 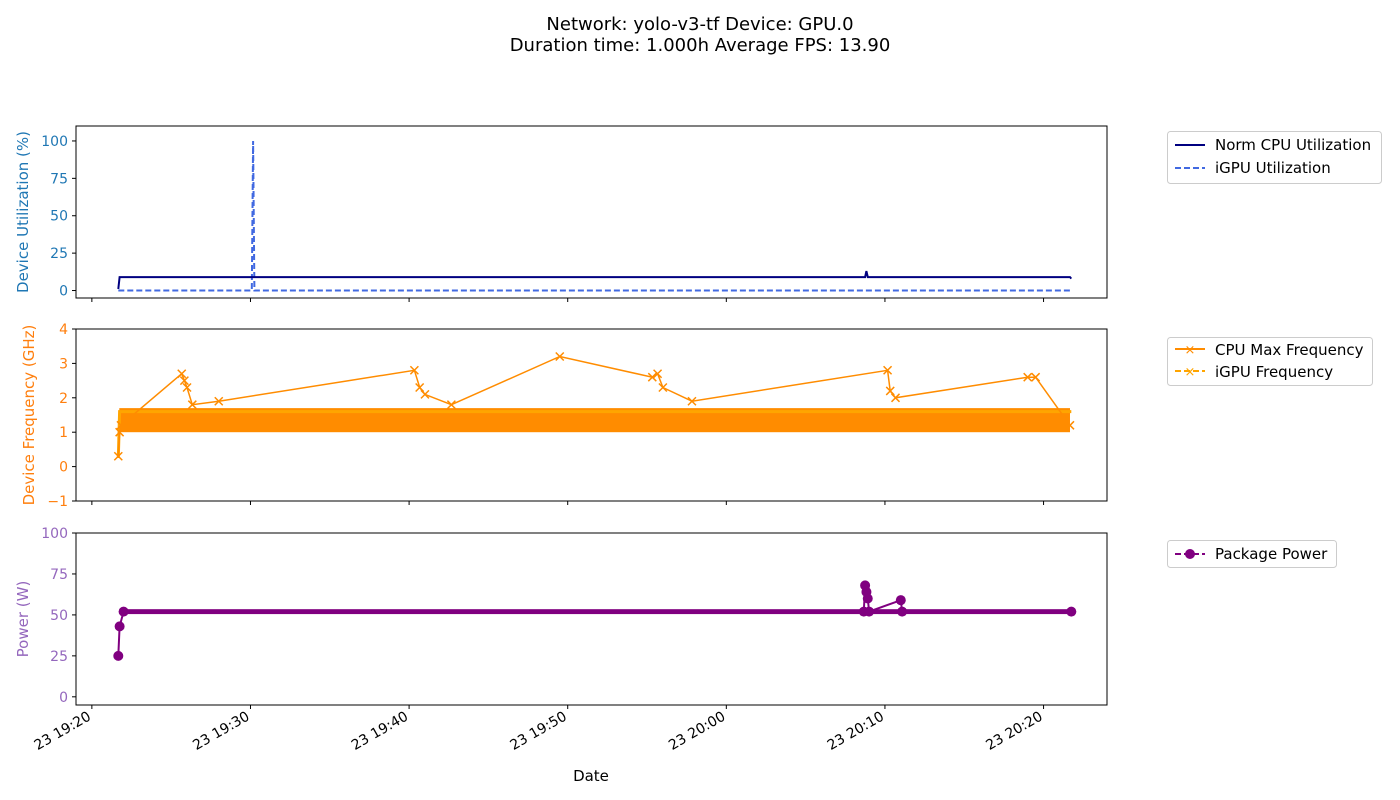 I want to click on legend-igpu-utilization-label: iGPU Utilization, so click(x=1273, y=168).